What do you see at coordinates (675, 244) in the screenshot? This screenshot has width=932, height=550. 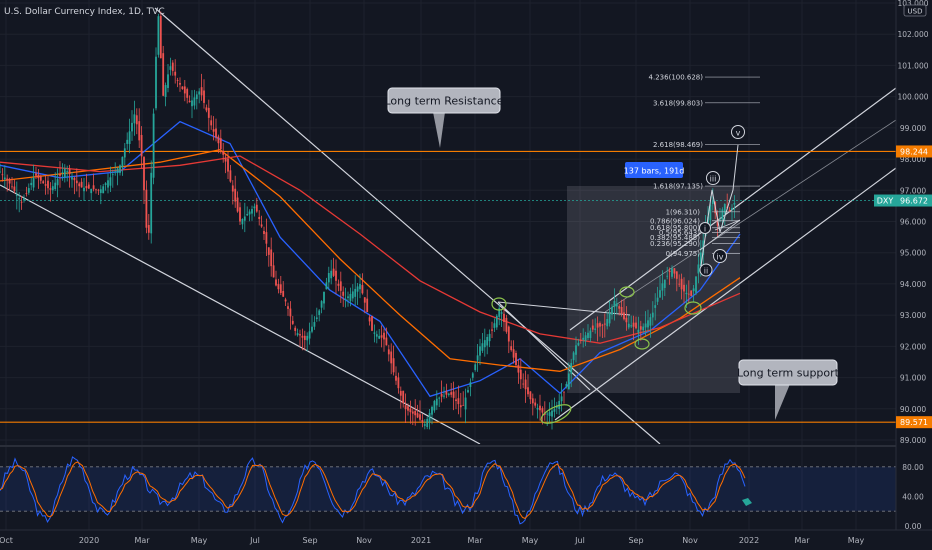 I see `fib-level-label: 0.236(95.290)` at bounding box center [675, 244].